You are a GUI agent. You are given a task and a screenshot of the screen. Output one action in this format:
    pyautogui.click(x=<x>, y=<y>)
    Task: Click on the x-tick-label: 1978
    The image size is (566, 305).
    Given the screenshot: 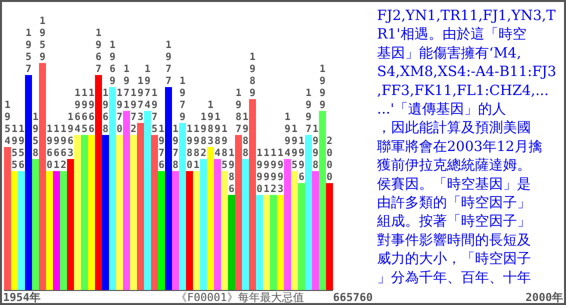 What is the action you would take?
    pyautogui.click(x=175, y=148)
    